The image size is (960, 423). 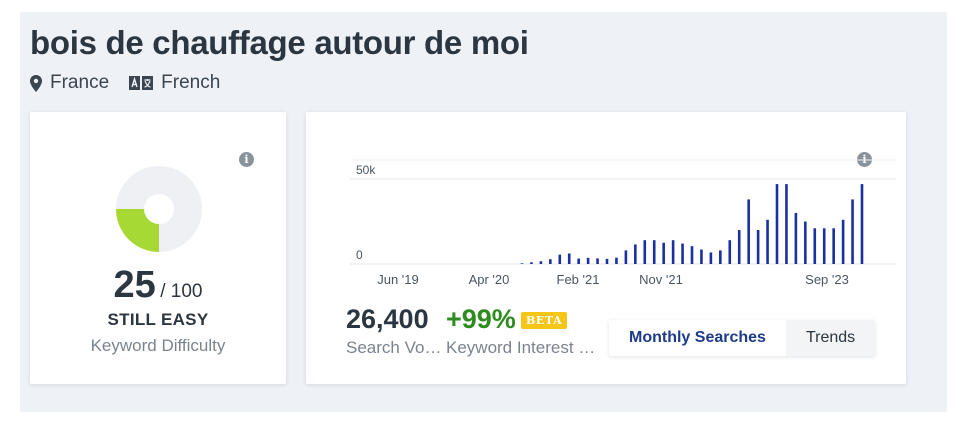 I want to click on beta-badge: BETA, so click(x=544, y=320).